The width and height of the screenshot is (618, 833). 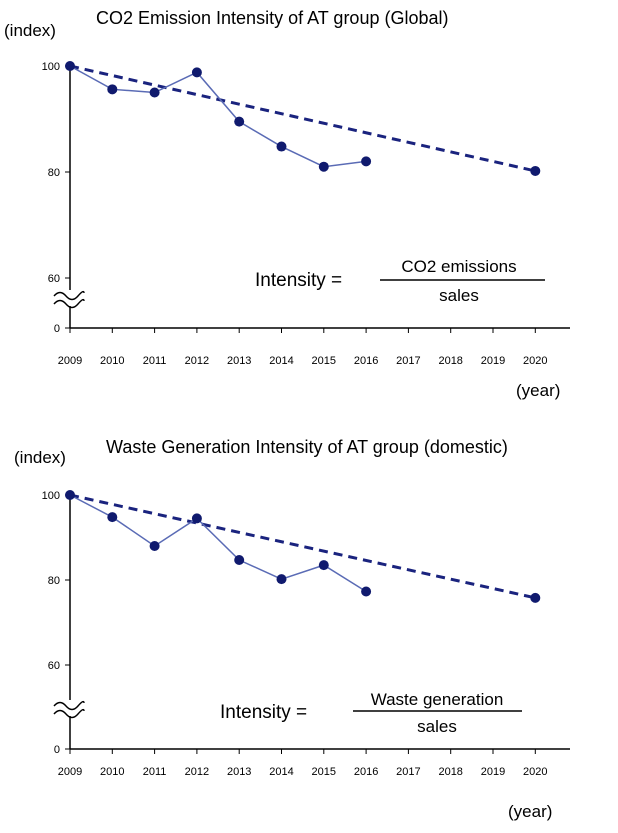 What do you see at coordinates (458, 266) in the screenshot?
I see `formula-numerator: CO2 emissions` at bounding box center [458, 266].